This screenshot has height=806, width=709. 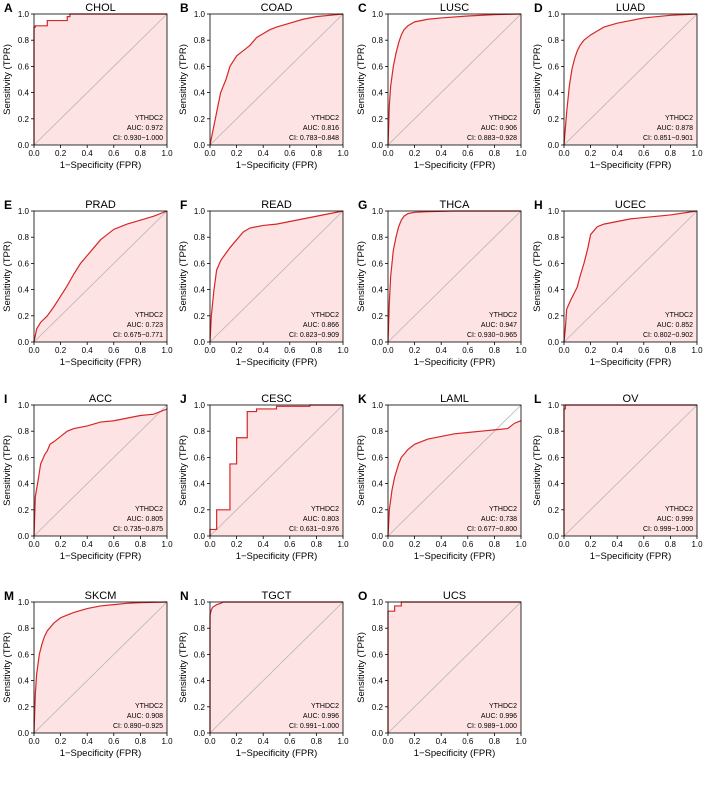 I want to click on auc-area, so click(x=100, y=472).